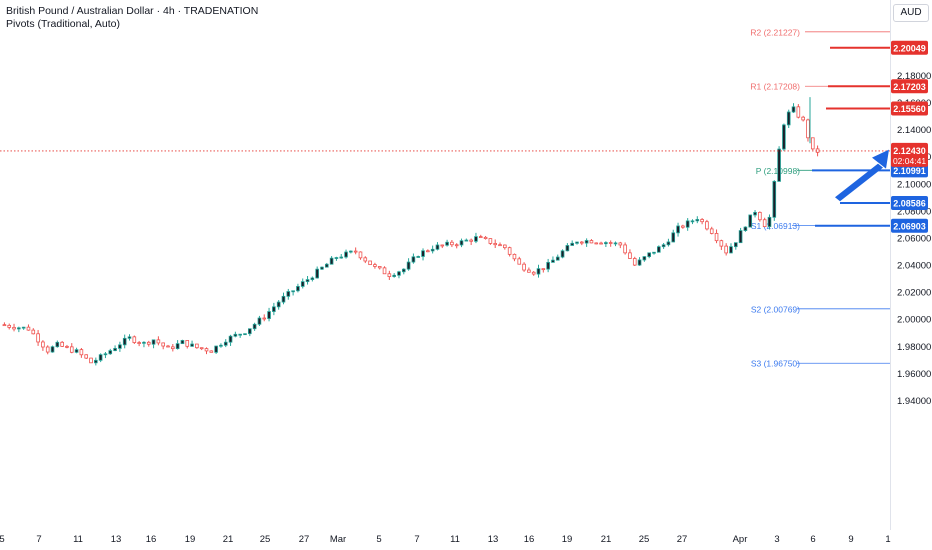 This screenshot has height=550, width=932. I want to click on x-tick-label: Apr, so click(740, 539).